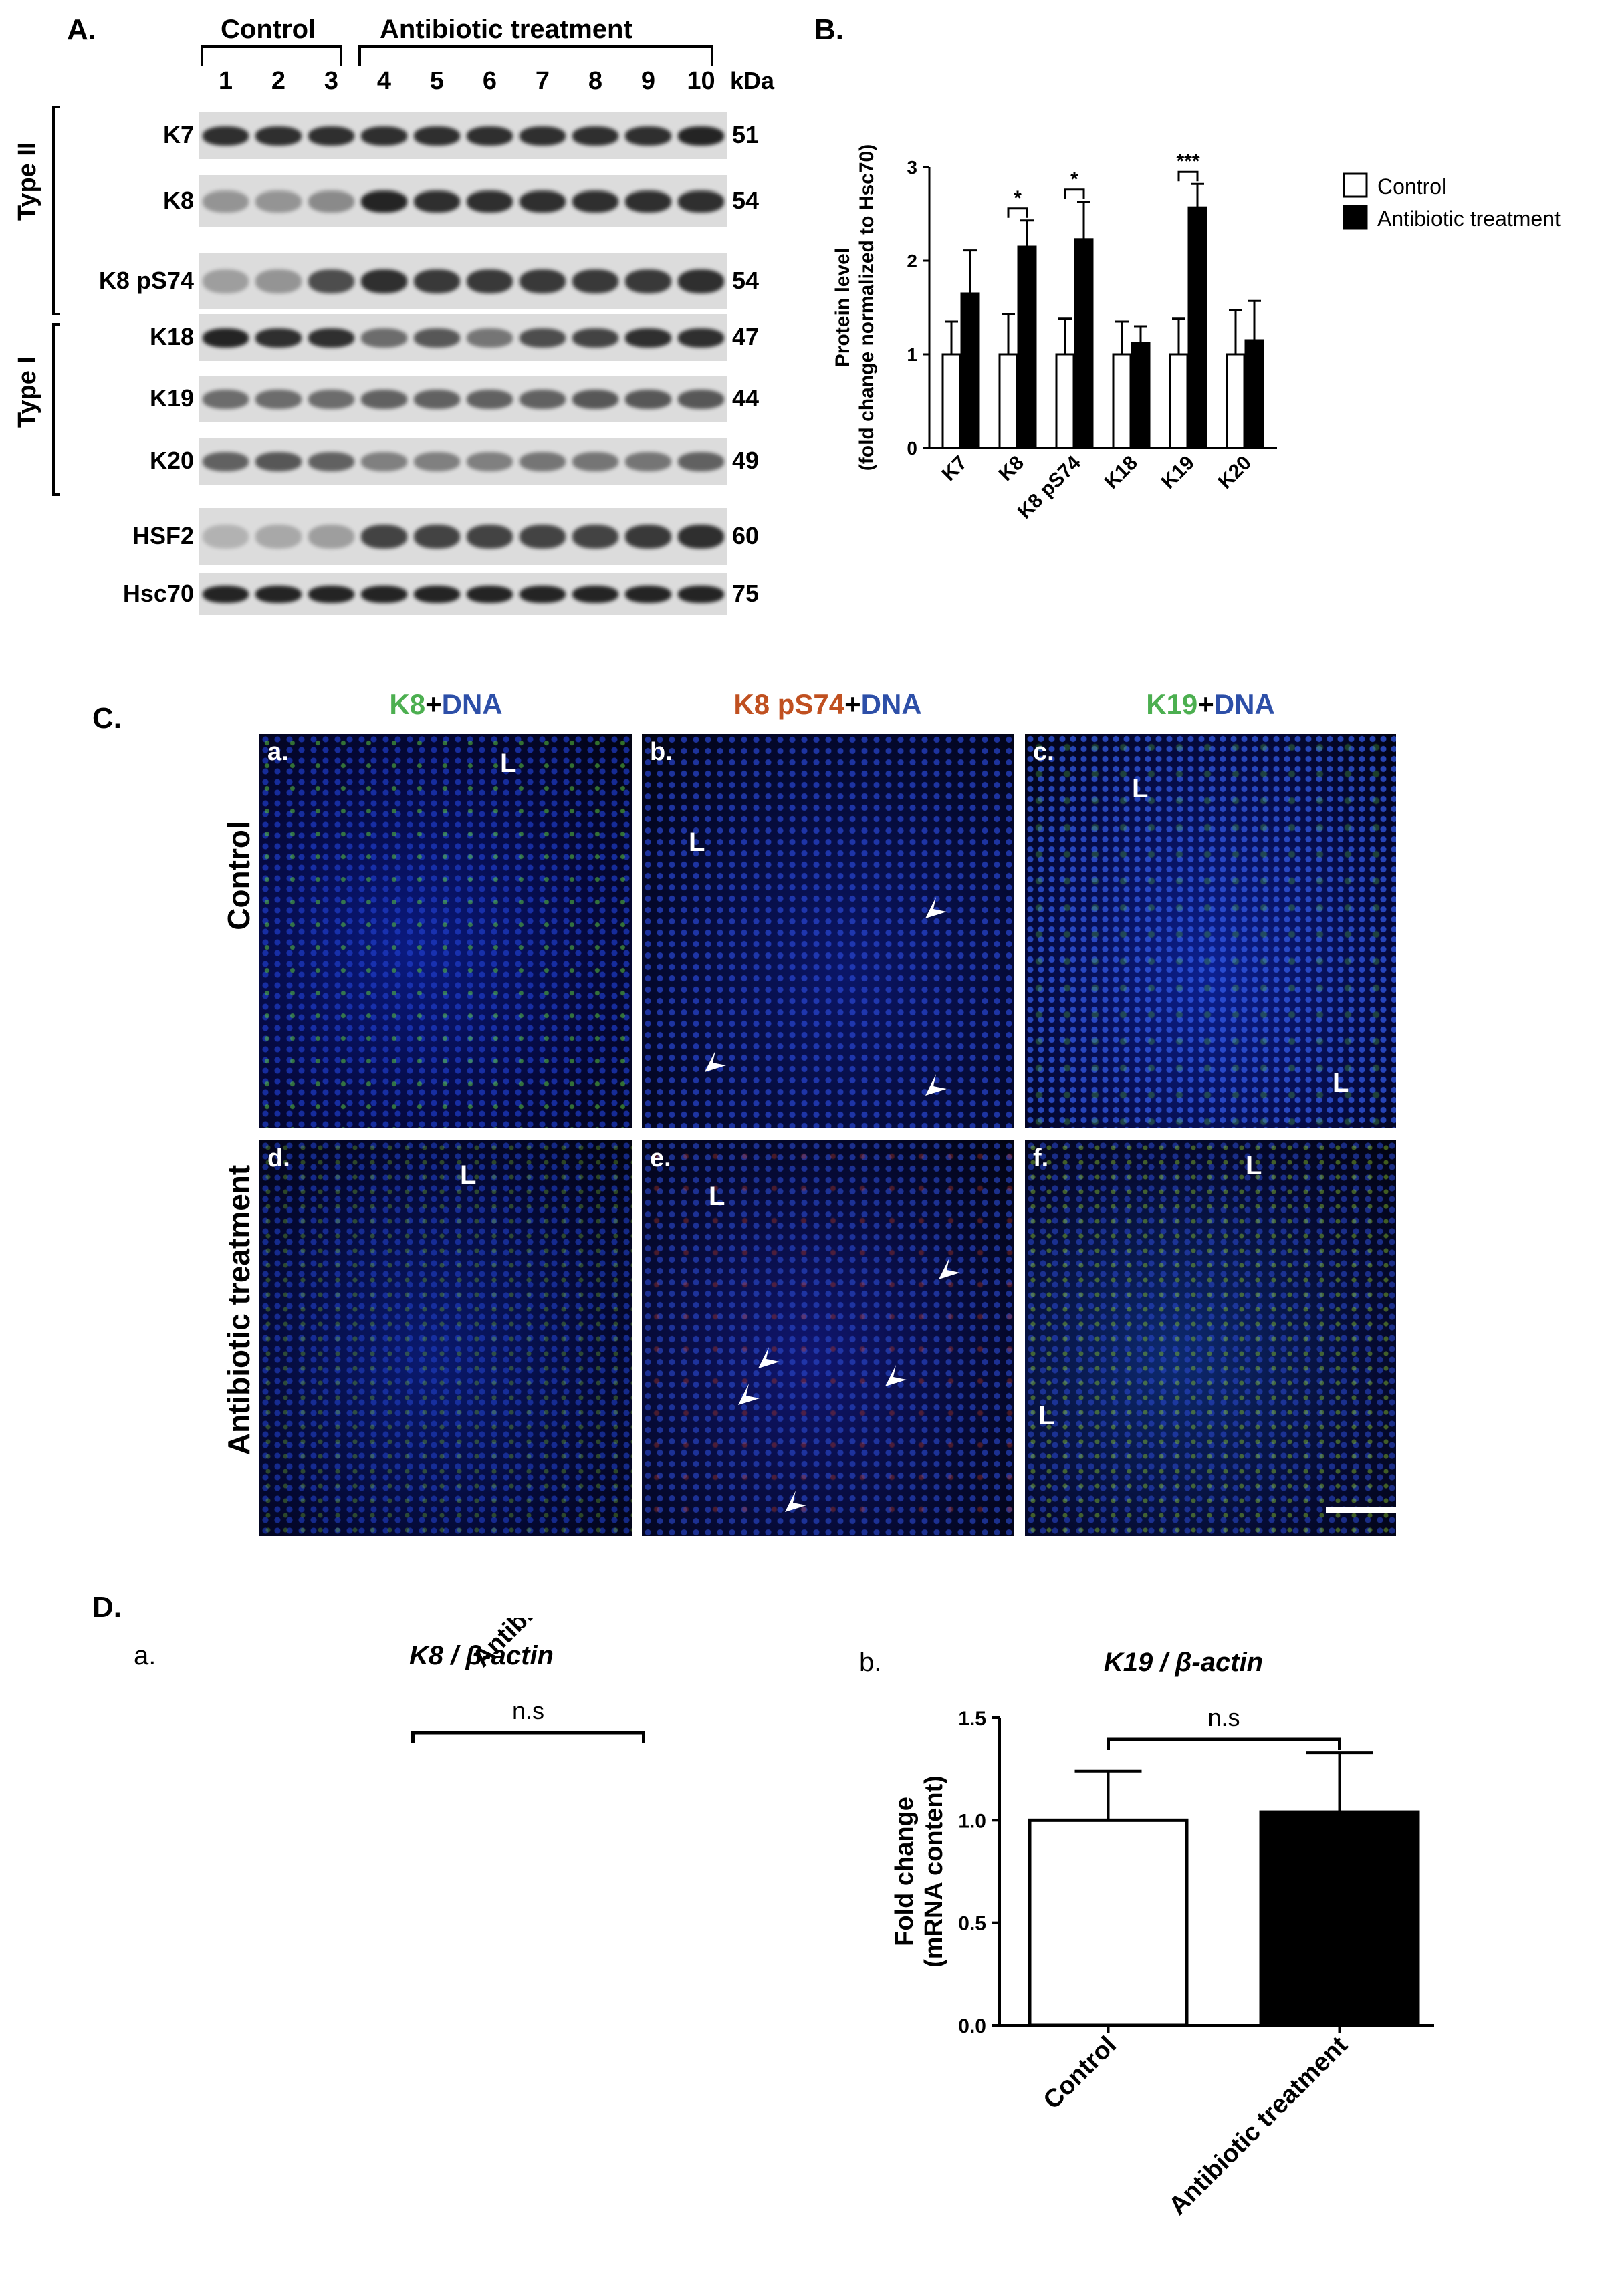 This screenshot has height=2296, width=1614. Describe the element at coordinates (1210, 1338) in the screenshot. I see `micrograph: f. L L` at that location.